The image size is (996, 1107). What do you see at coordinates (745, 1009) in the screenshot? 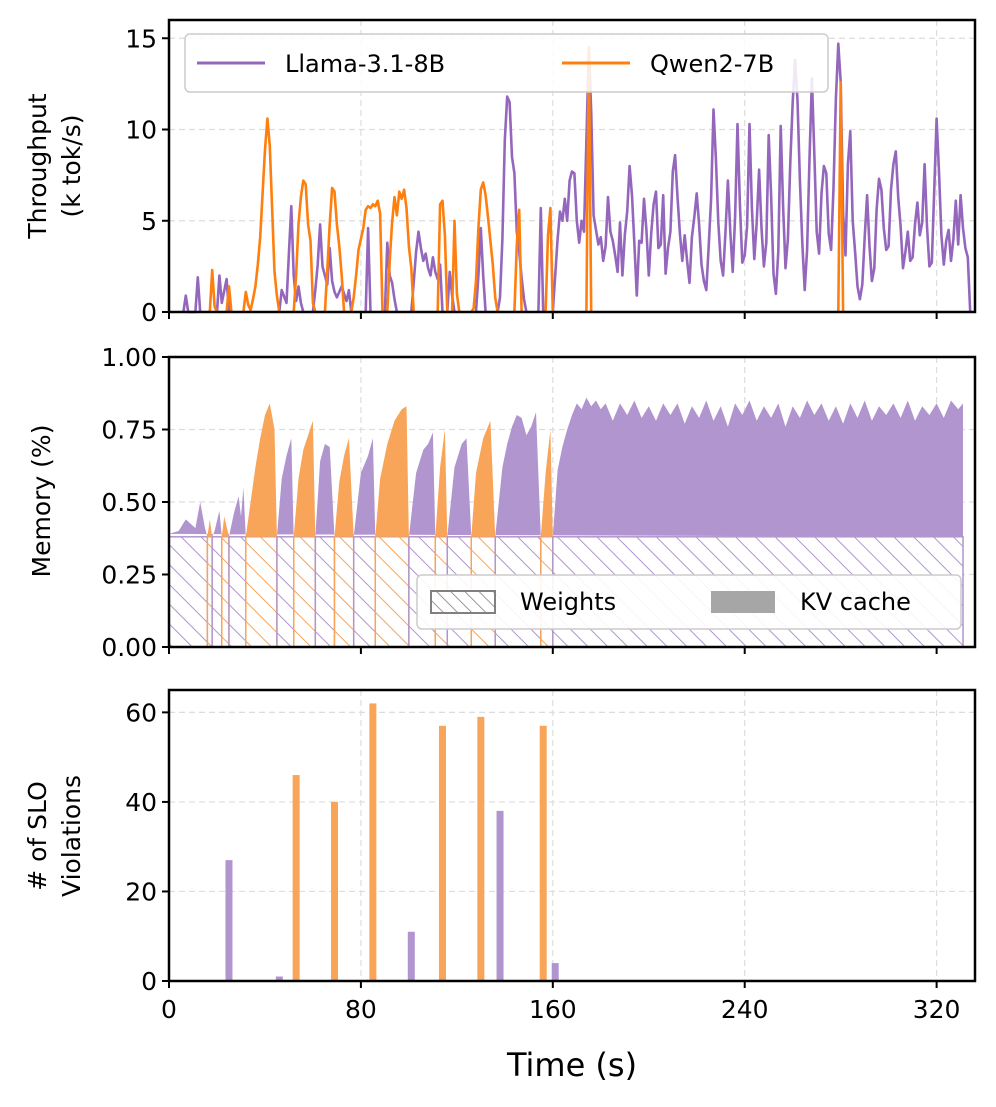
I see `x-tick-label: 240` at bounding box center [745, 1009].